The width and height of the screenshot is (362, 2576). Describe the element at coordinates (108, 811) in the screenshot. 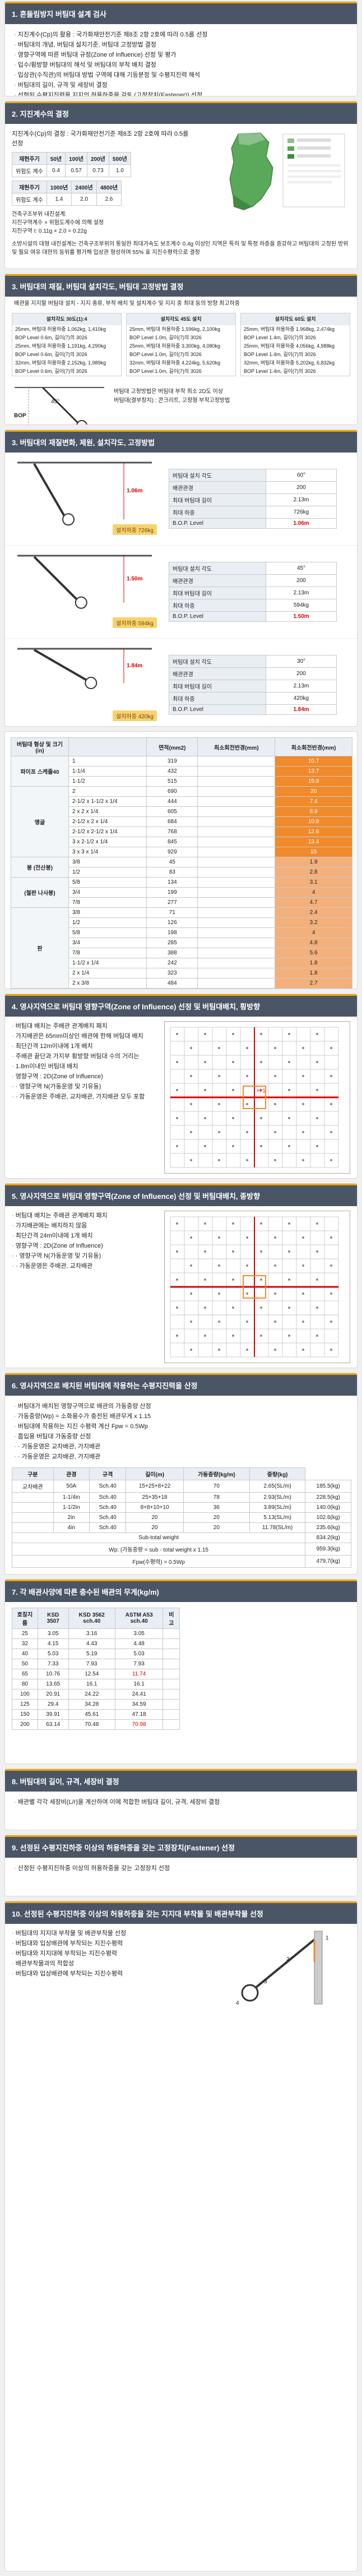

I see `size-cell: 2 x 2 x 1/4` at that location.